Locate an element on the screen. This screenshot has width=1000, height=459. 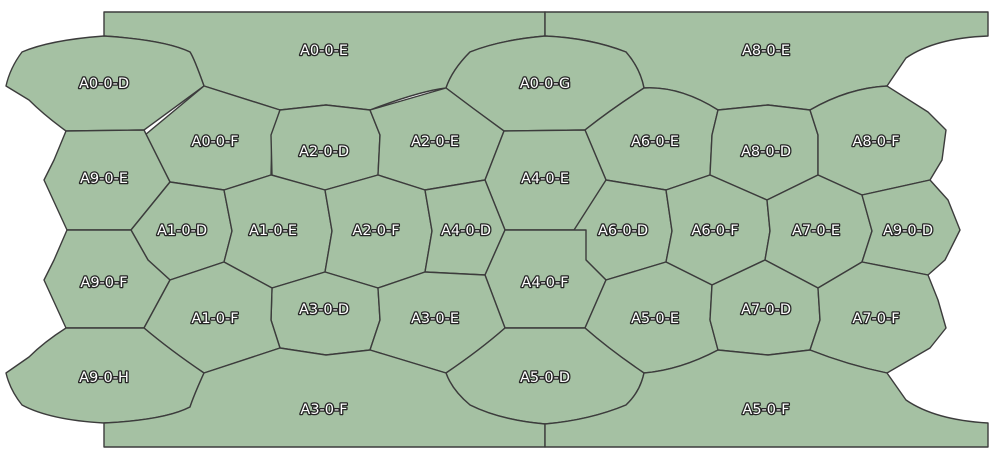
cell-label: A2-0-F is located at coordinates (375, 231).